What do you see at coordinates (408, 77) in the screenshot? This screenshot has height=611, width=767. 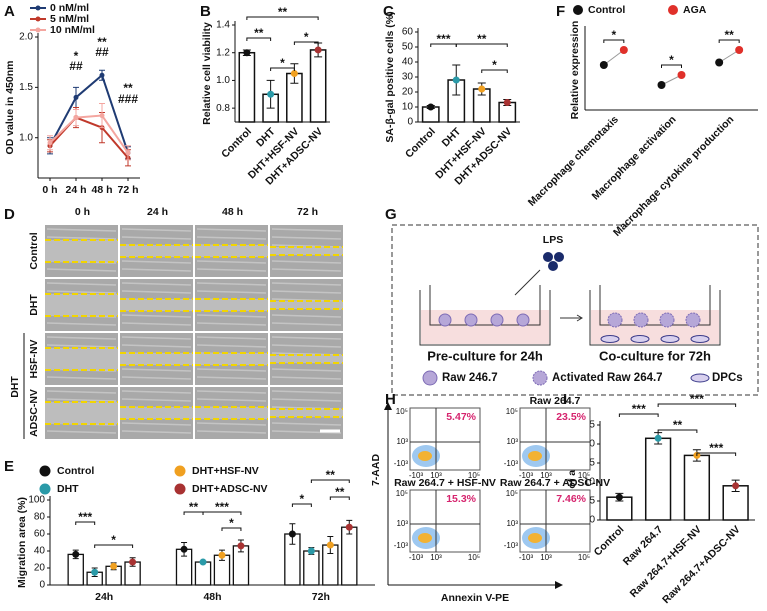 I see `y-tick-label: 30` at bounding box center [408, 77].